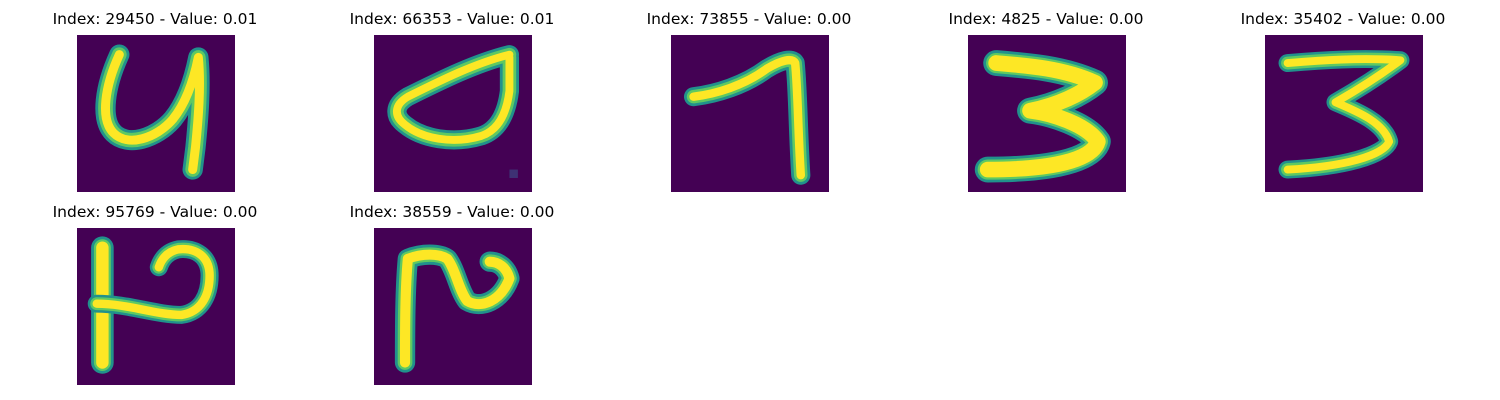 This screenshot has width=1500, height=400. Describe the element at coordinates (452, 212) in the screenshot. I see `panel-title: Index: 38559 - Value: 0.00` at that location.